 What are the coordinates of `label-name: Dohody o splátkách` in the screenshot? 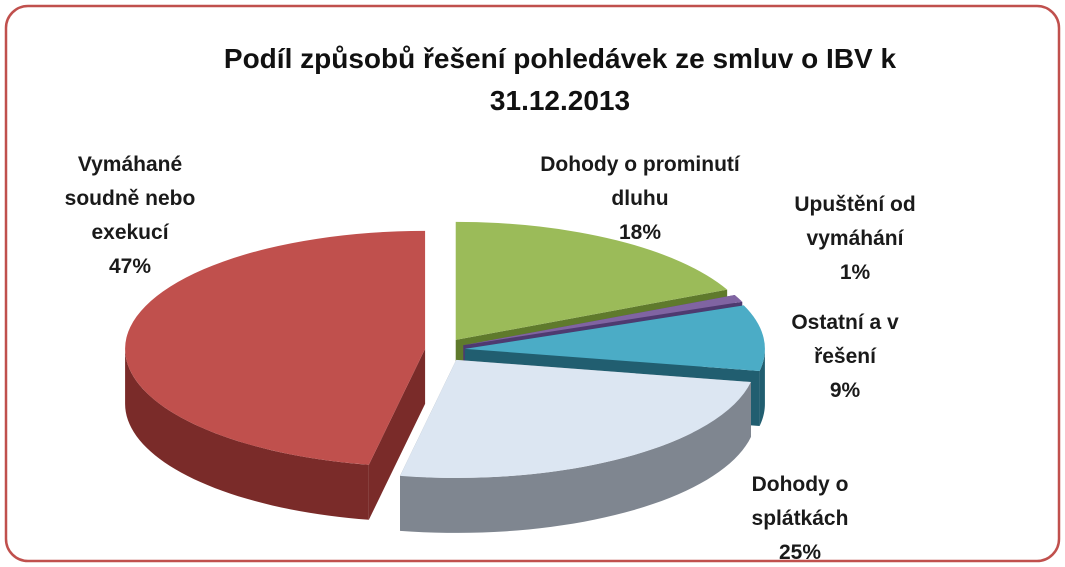 It's located at (800, 501).